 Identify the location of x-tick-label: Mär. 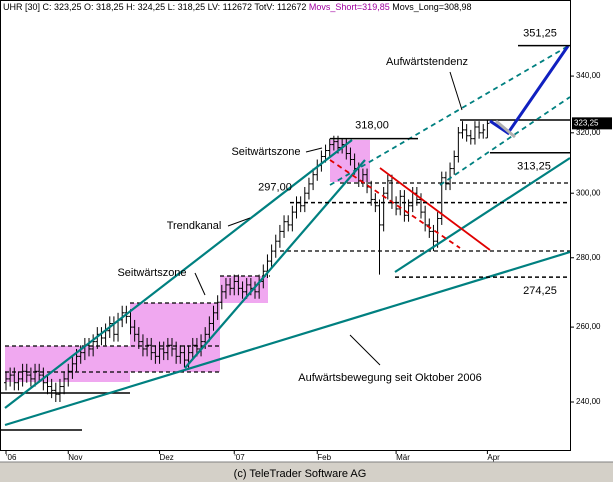
(403, 457).